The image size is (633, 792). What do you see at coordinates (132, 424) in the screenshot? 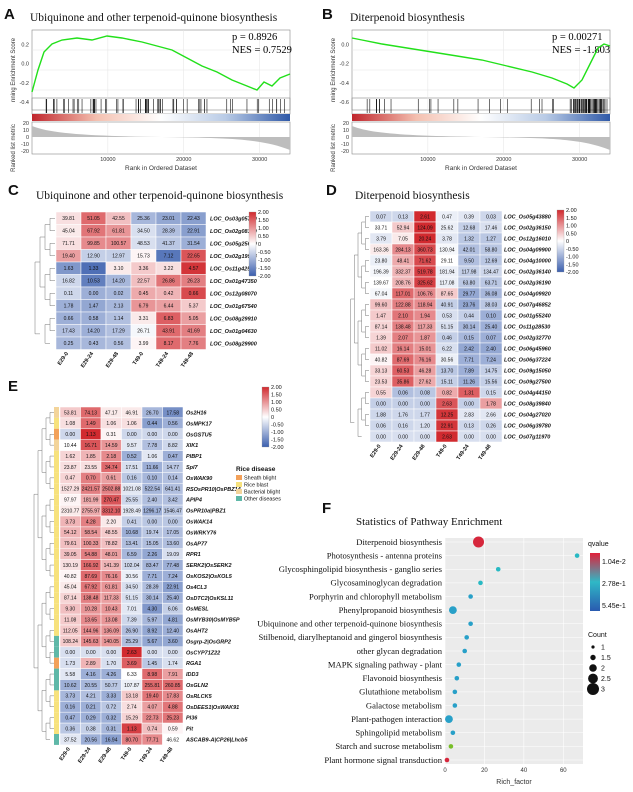
I see `cell-value: 1.06` at bounding box center [132, 424].